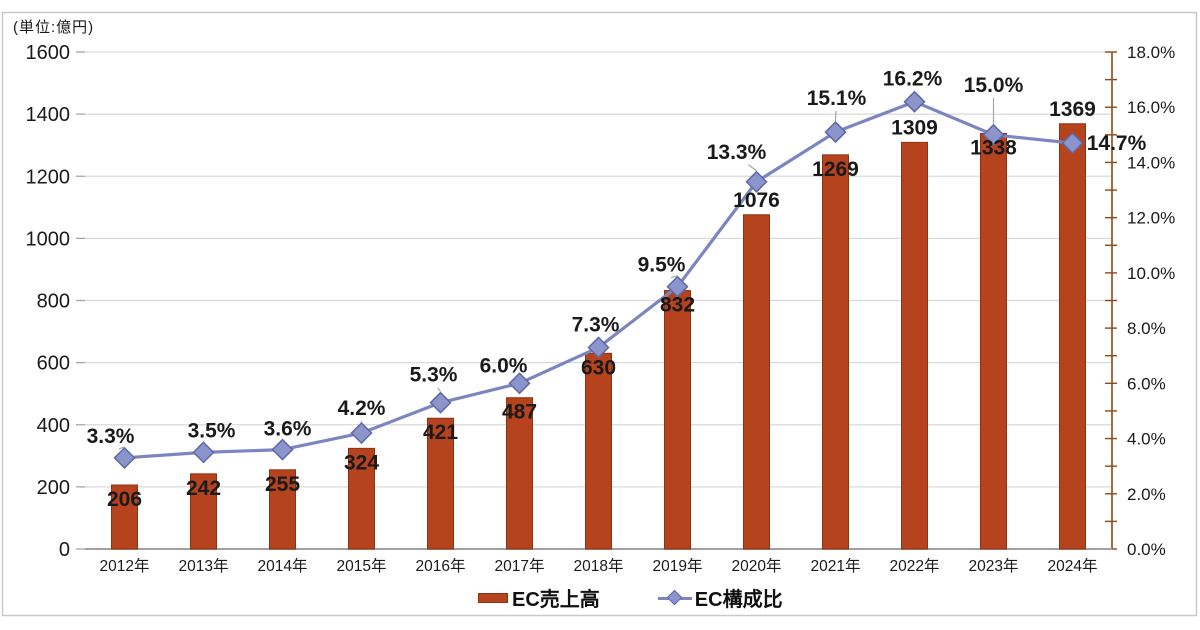 This screenshot has width=1200, height=630. What do you see at coordinates (64, 550) in the screenshot?
I see `y-left-tick-label: 0` at bounding box center [64, 550].